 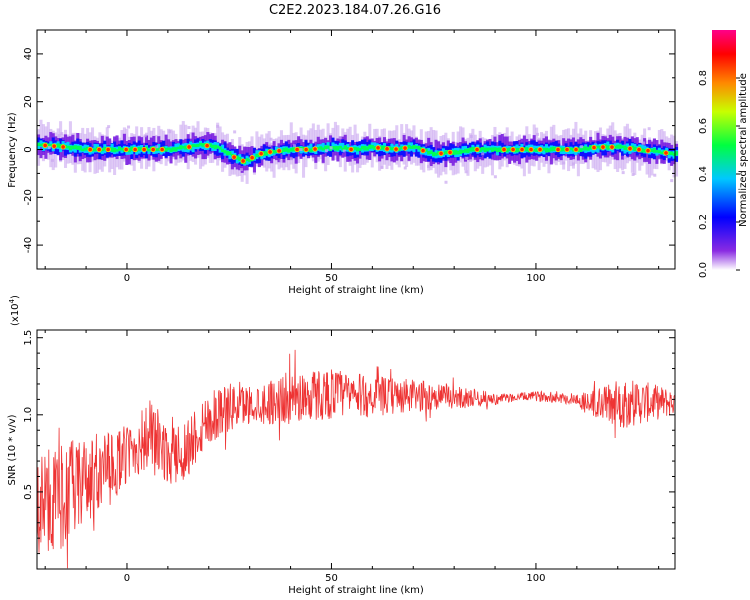 What do you see at coordinates (12, 300) in the screenshot?
I see `snr-multiplier-exp: 4` at bounding box center [12, 300].